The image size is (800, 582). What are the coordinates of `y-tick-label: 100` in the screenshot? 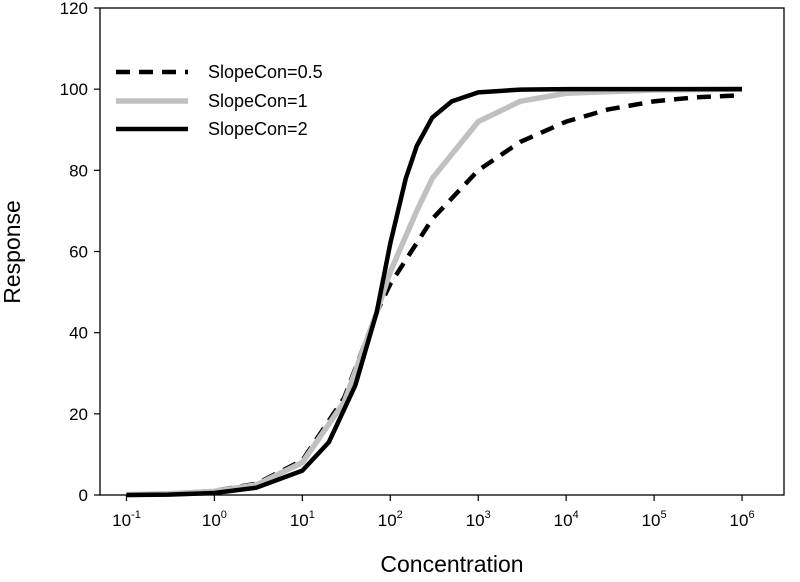 It's located at (74, 89).